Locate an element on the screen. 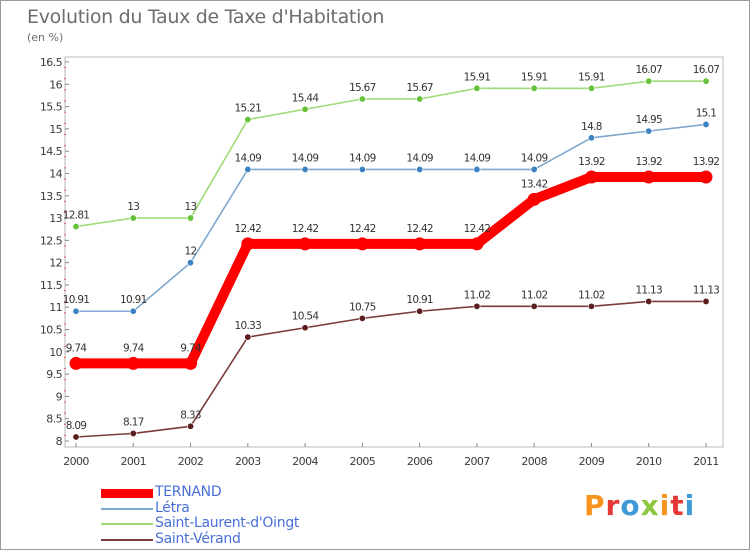 This screenshot has width=750, height=550. x-tick-label: 2004 is located at coordinates (305, 461).